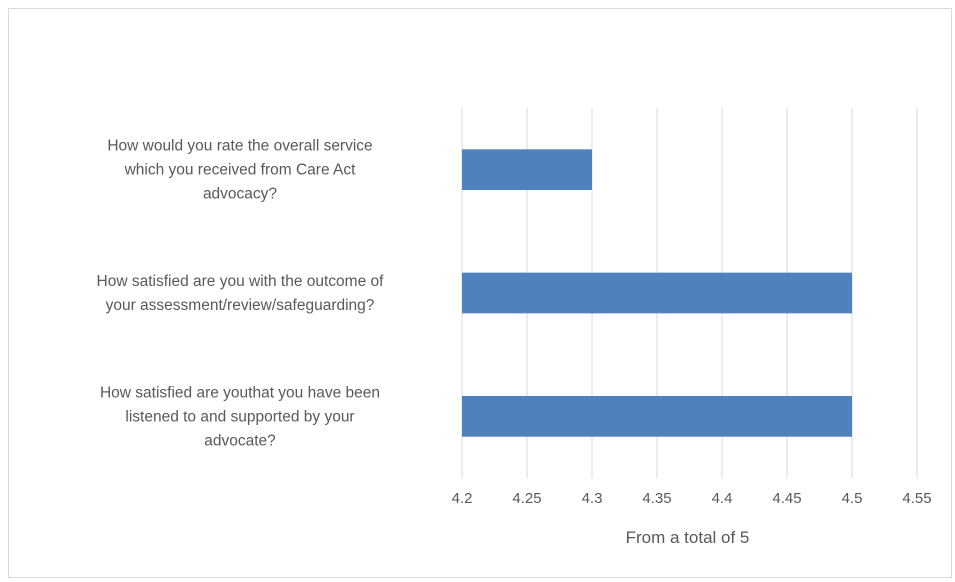  Describe the element at coordinates (240, 440) in the screenshot. I see `category-label-line: advocate?` at that location.